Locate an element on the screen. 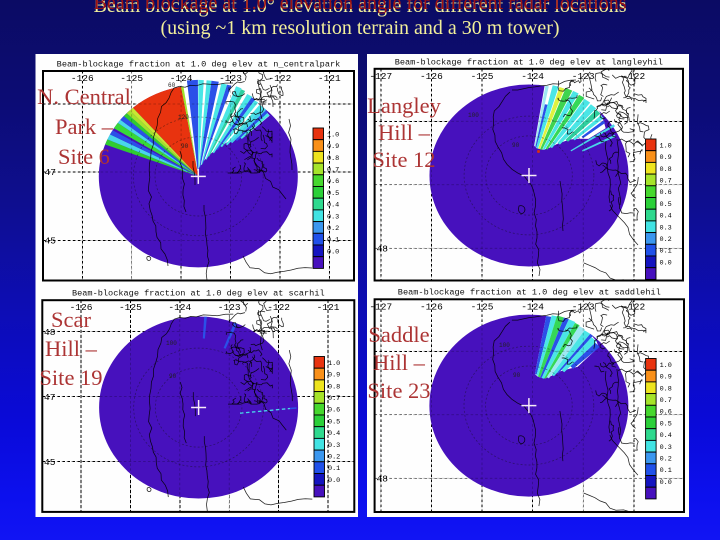  svg-text: 120 is located at coordinates (183, 117).